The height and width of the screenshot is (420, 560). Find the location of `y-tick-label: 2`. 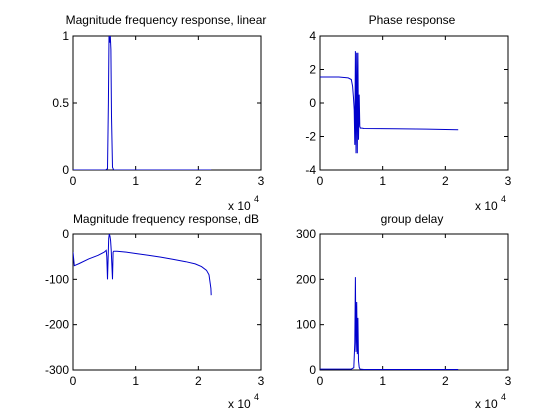

y-tick-label: 2 is located at coordinates (312, 70).